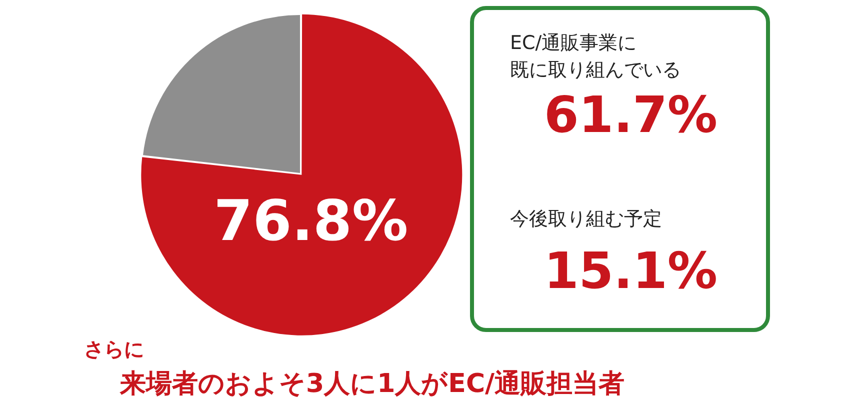 The height and width of the screenshot is (406, 860). Describe the element at coordinates (372, 384) in the screenshot. I see `text: 来場者のおよそ3人に1人がEC/通販担当者` at that location.